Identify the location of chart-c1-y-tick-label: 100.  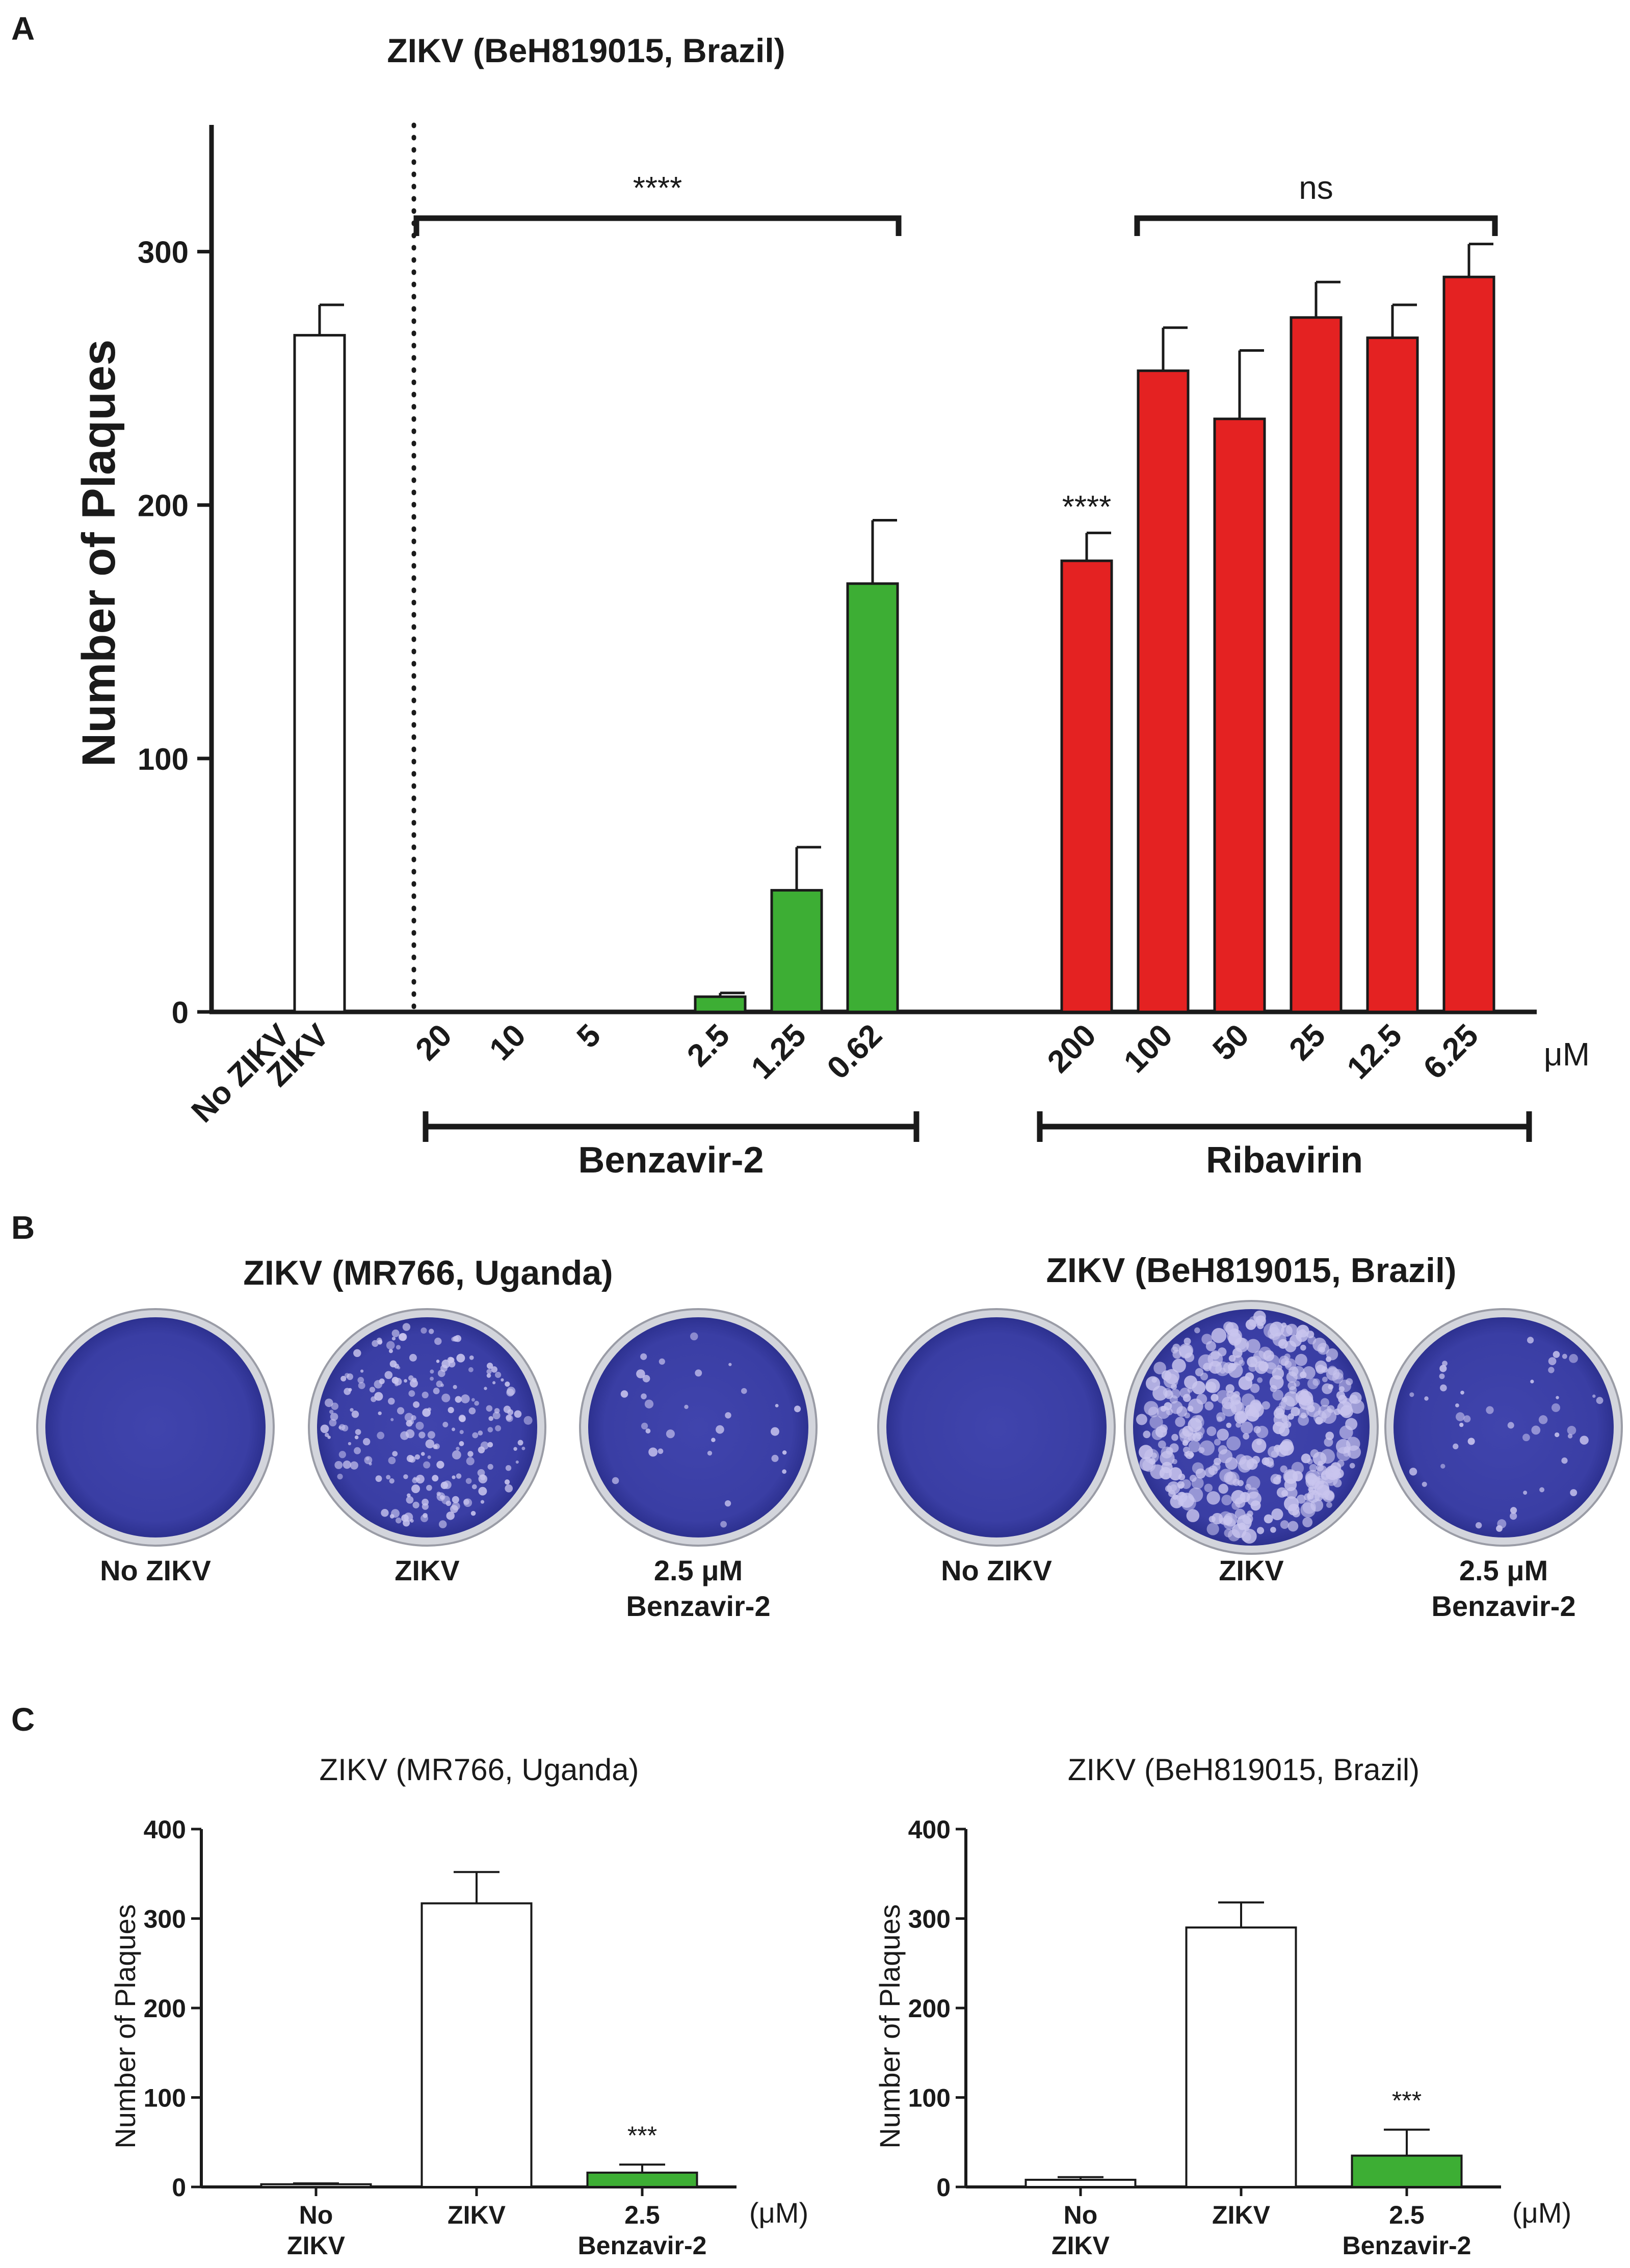
(165, 2098).